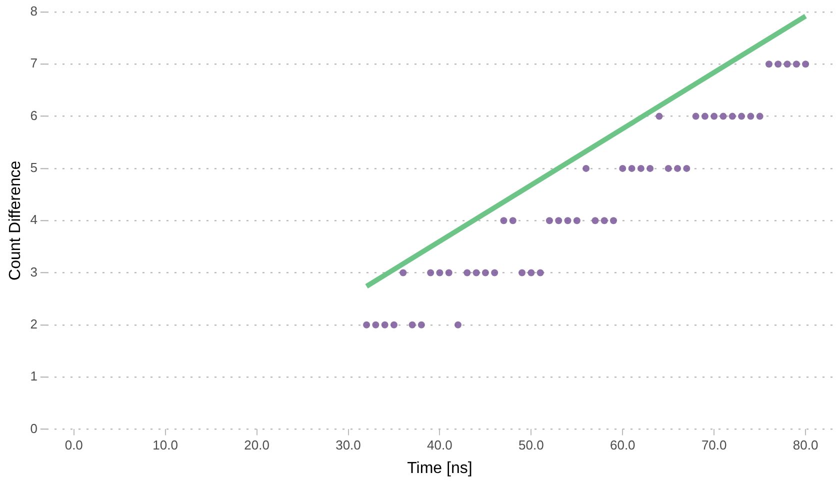 The width and height of the screenshot is (837, 484). What do you see at coordinates (439, 445) in the screenshot?
I see `x-tick-label: 40.0` at bounding box center [439, 445].